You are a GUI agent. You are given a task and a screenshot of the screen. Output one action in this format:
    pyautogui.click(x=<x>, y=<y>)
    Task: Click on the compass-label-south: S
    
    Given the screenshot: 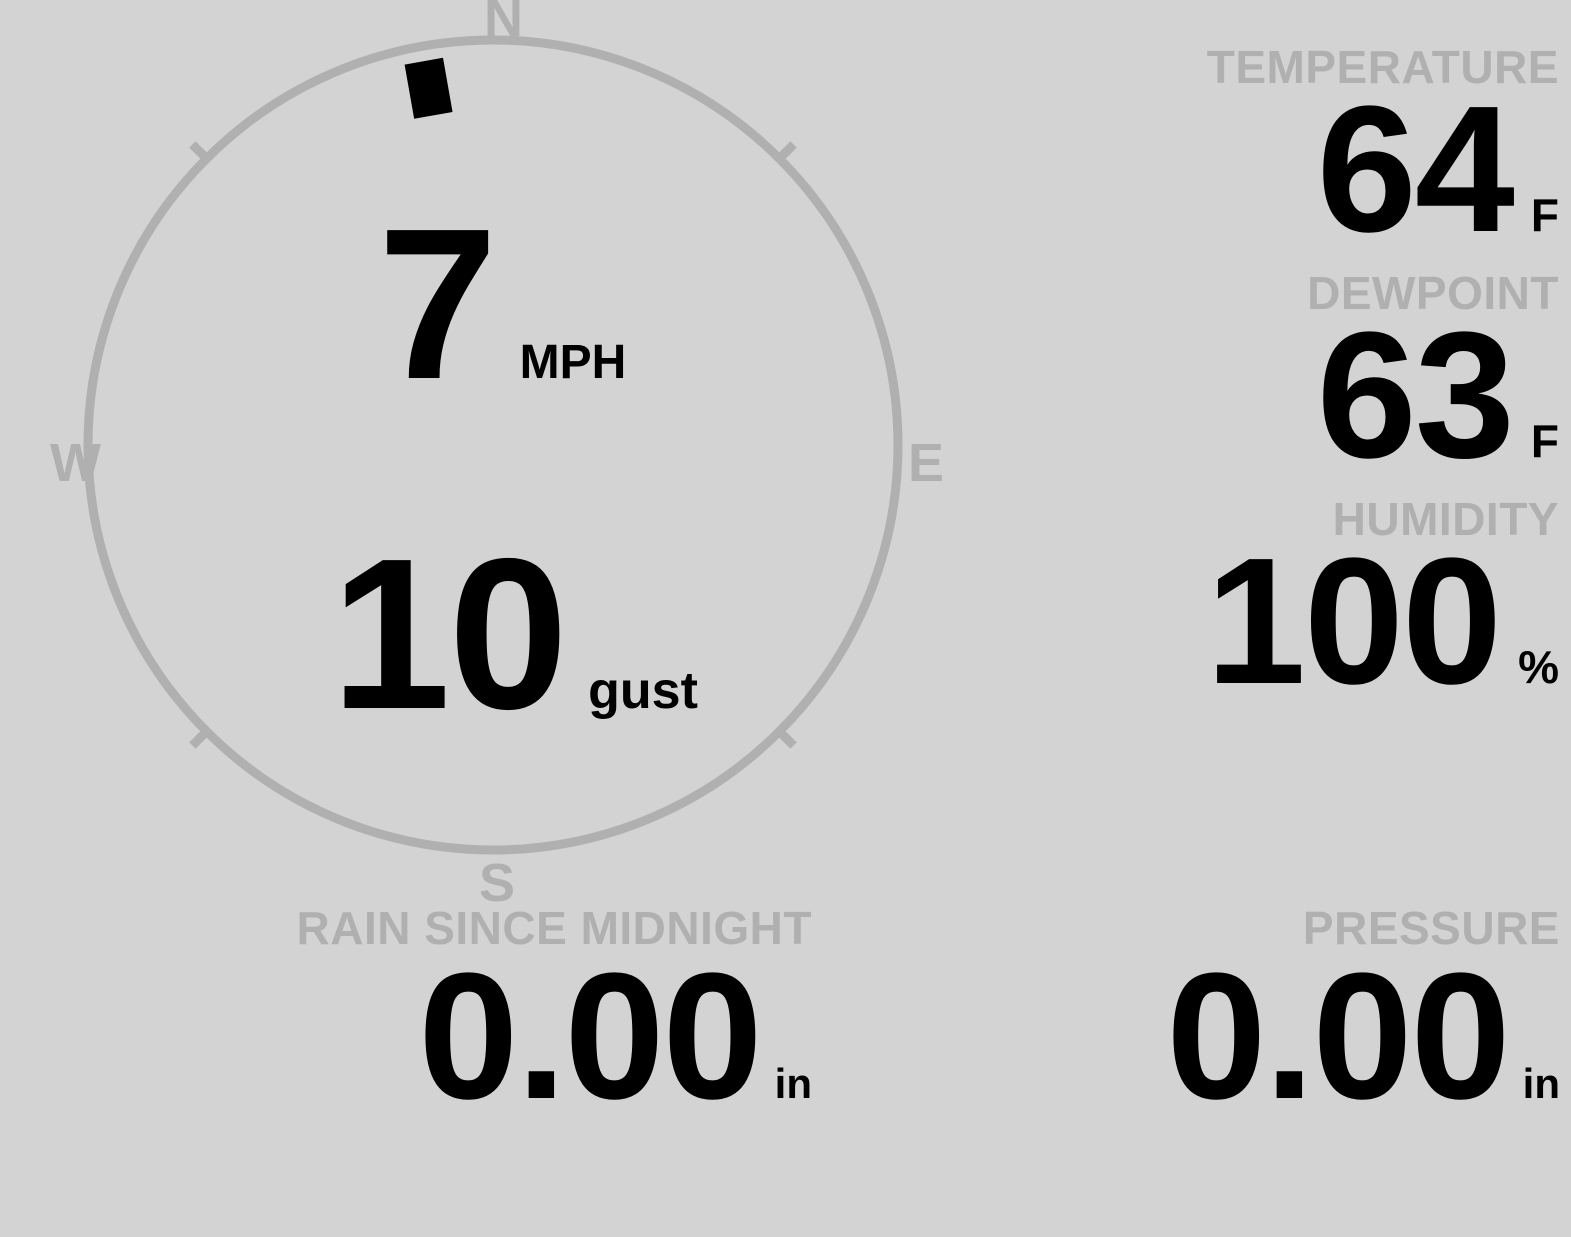 What is the action you would take?
    pyautogui.click(x=497, y=883)
    